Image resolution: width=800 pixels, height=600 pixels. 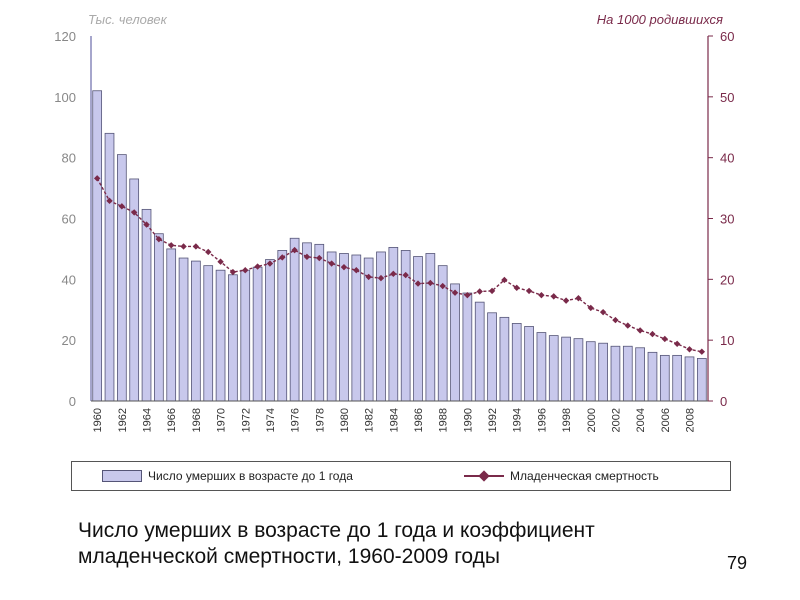 What do you see at coordinates (640, 330) in the screenshot?
I see `line-point-2004` at bounding box center [640, 330].